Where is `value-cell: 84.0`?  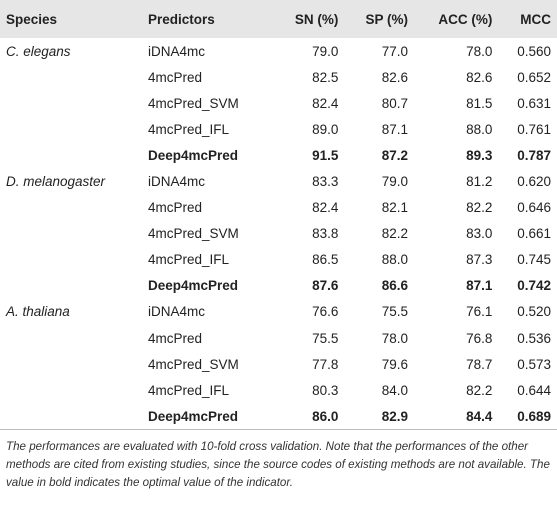 value-cell: 84.0 is located at coordinates (395, 390).